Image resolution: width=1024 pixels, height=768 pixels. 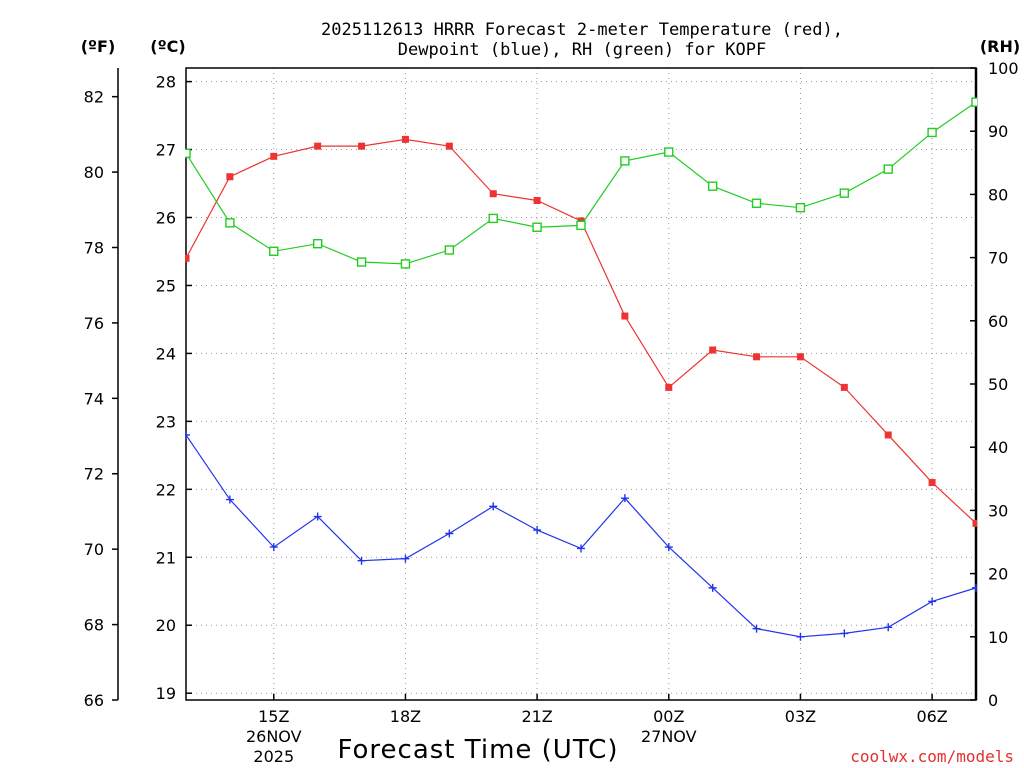 What do you see at coordinates (94, 700) in the screenshot?
I see `f-tick-label: 66` at bounding box center [94, 700].